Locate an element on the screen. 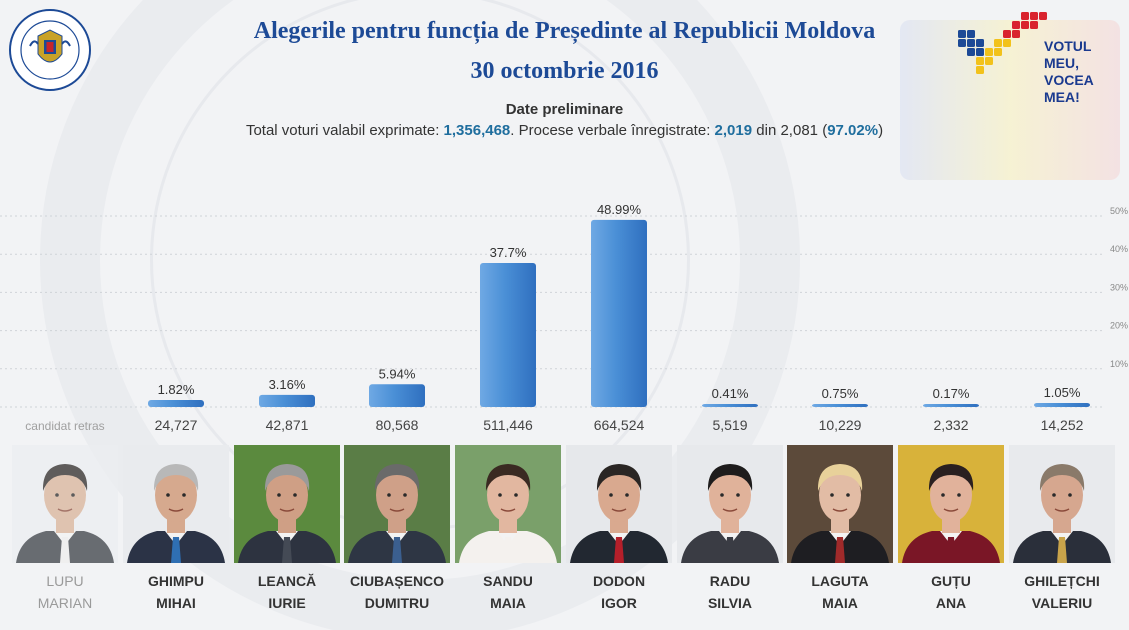 The width and height of the screenshot is (1129, 630). candidate-firstname: ANA is located at coordinates (951, 603).